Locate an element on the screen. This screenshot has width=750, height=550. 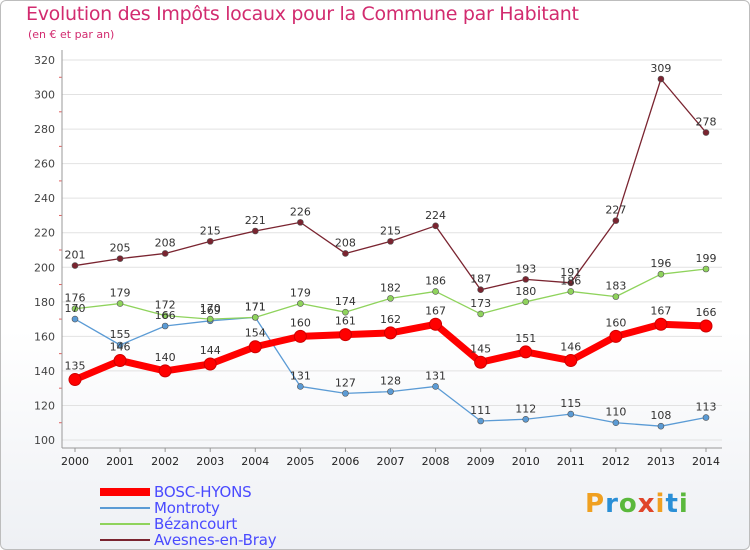
logo-letter: o is located at coordinates (628, 504).